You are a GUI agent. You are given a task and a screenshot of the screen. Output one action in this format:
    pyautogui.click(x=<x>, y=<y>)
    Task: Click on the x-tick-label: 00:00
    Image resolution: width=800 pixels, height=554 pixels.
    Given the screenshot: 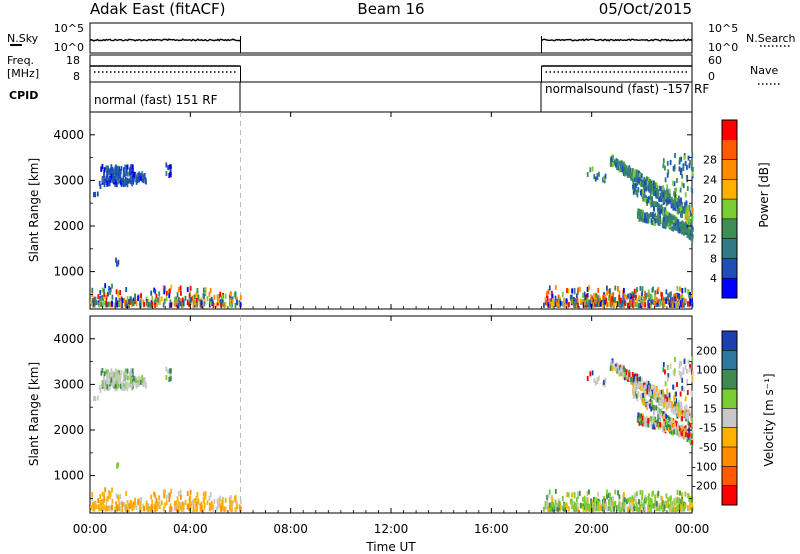 What is the action you would take?
    pyautogui.click(x=692, y=529)
    